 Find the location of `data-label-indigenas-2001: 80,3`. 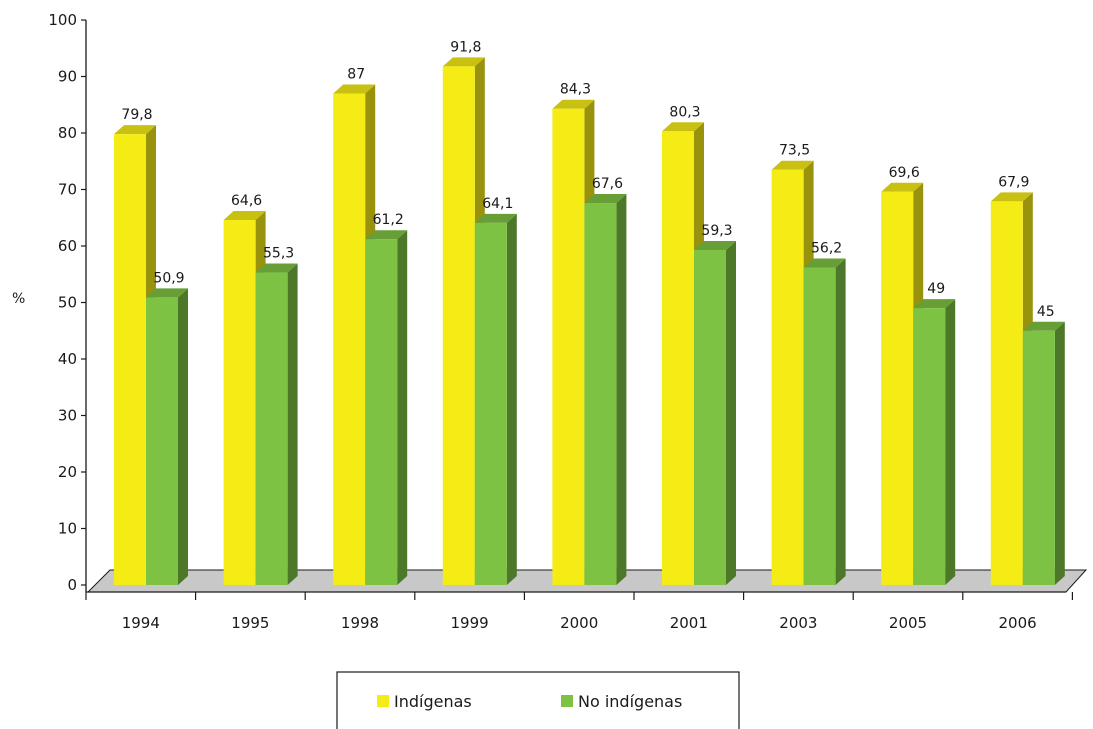

data-label-indigenas-2001: 80,3 is located at coordinates (684, 112).